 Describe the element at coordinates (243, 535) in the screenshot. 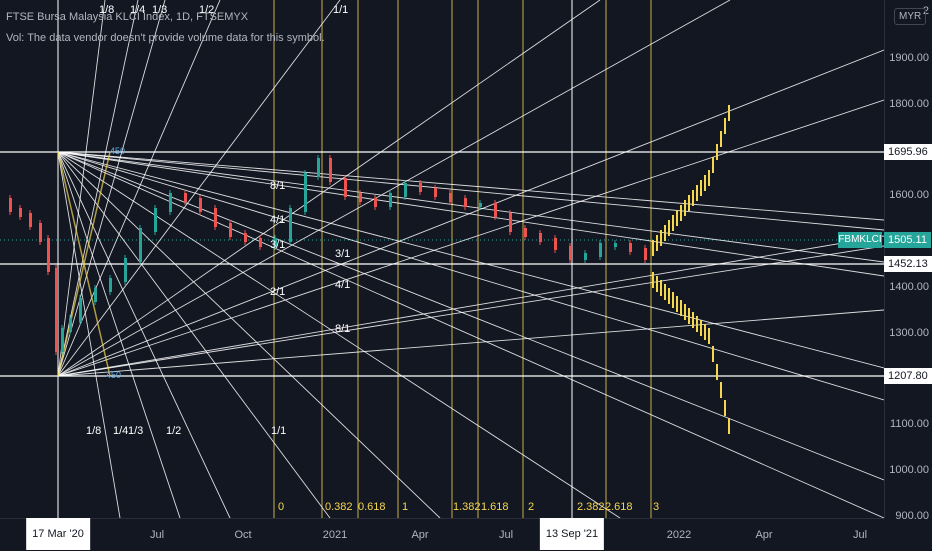

I see `time-tick: Oct` at that location.